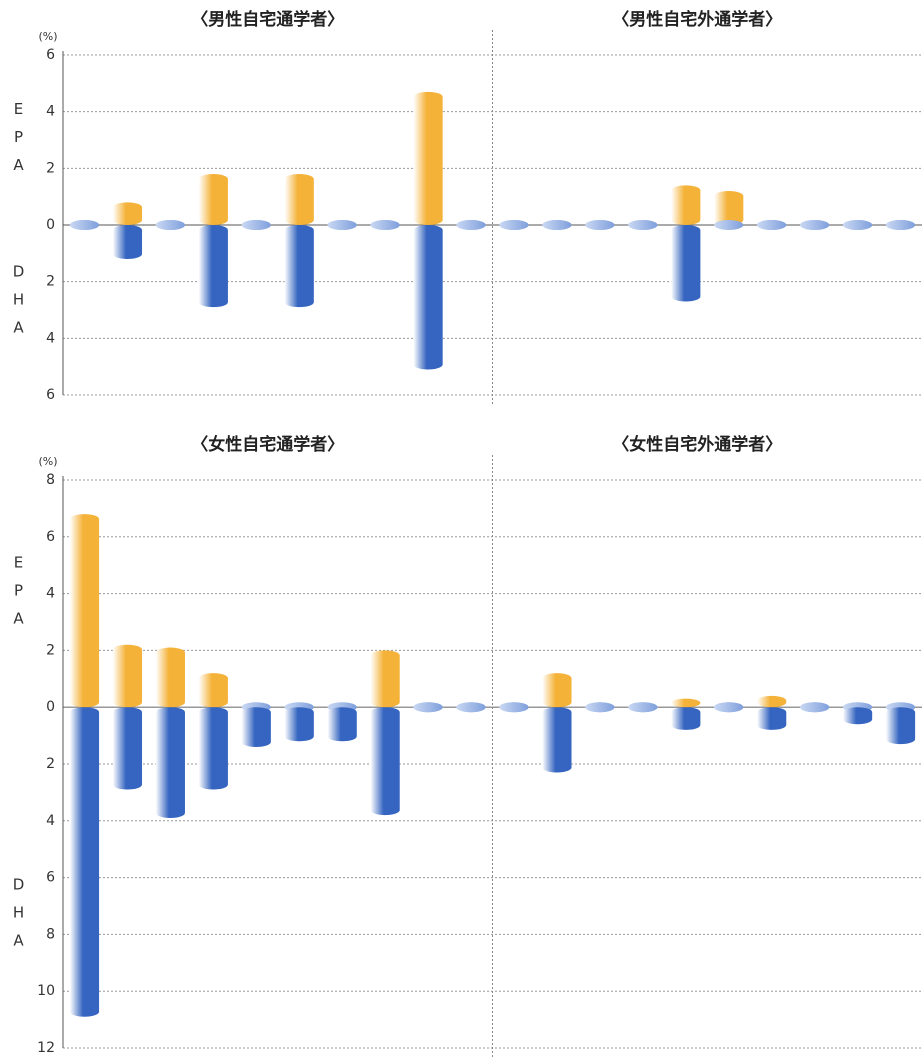  I want to click on panel-title: 〈女性自宅通学者〉, so click(267, 444).